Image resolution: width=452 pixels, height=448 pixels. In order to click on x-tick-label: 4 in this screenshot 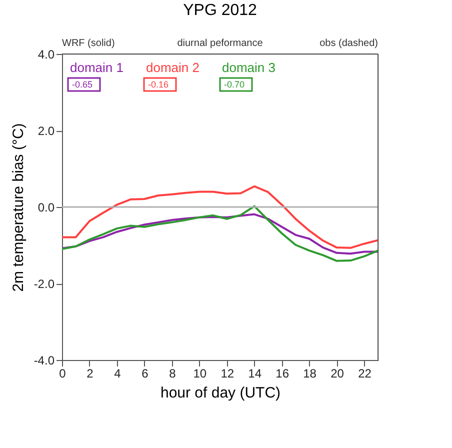, I will do `click(118, 373)`.